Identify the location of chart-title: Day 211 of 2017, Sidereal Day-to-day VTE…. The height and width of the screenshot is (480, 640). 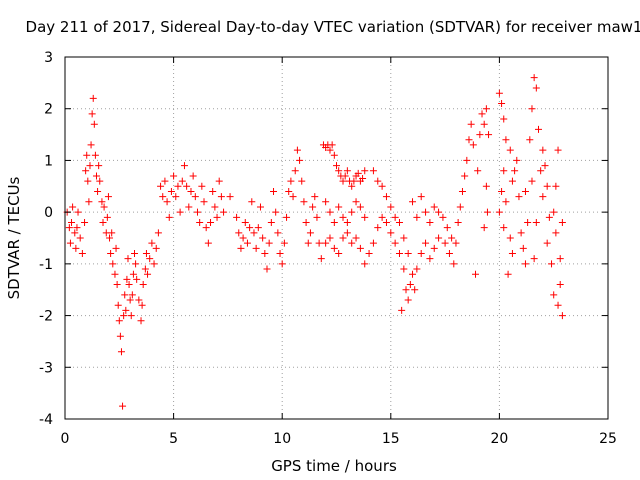
(333, 27).